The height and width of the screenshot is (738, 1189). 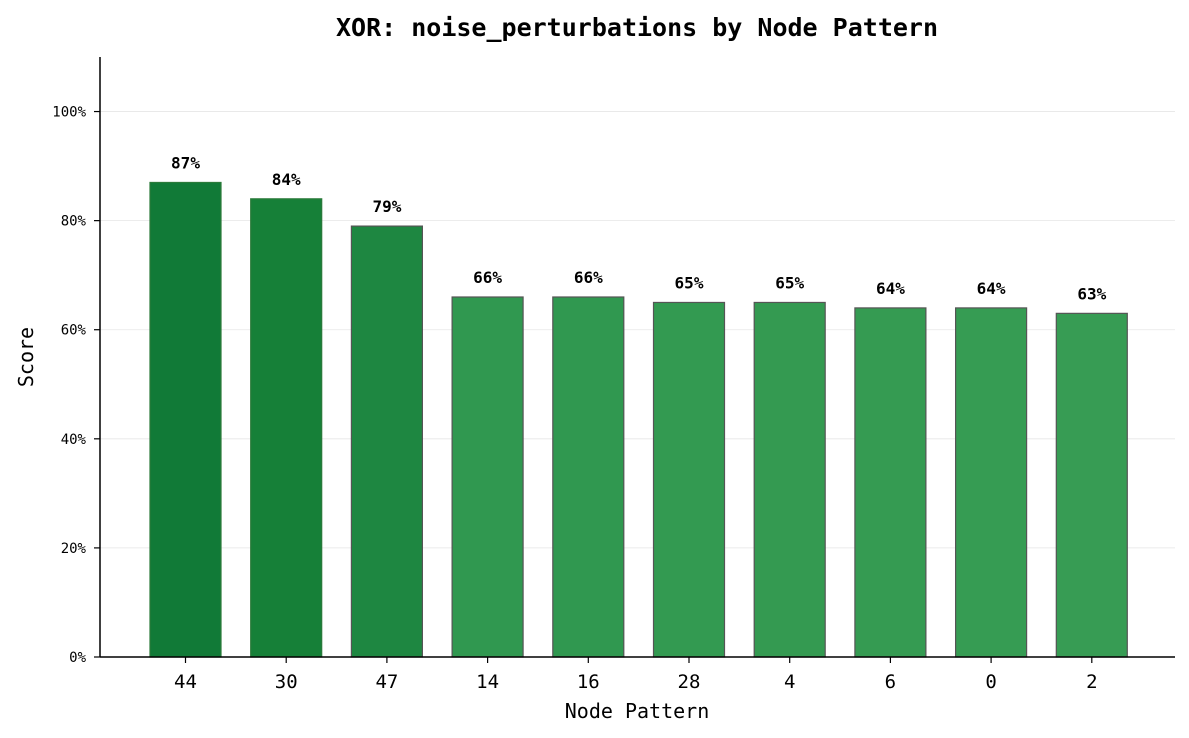 What do you see at coordinates (185, 682) in the screenshot?
I see `x-tick-label: 44` at bounding box center [185, 682].